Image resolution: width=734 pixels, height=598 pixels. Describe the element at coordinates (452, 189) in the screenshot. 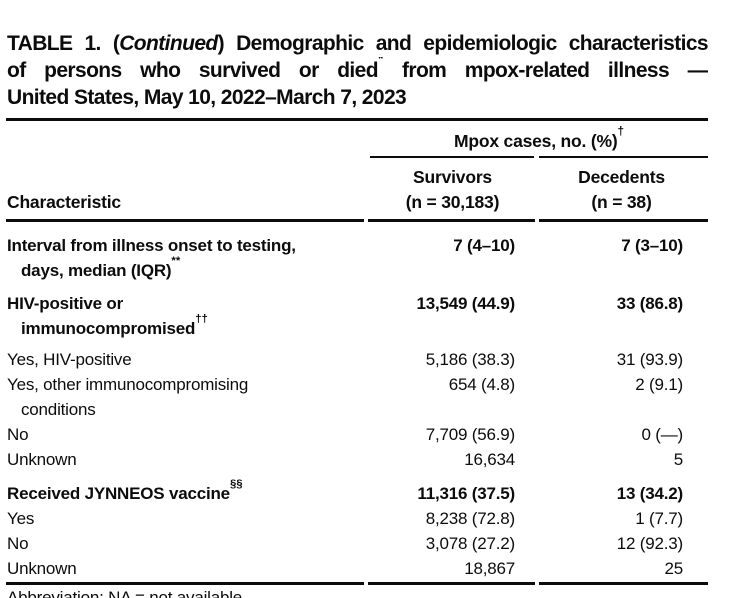

I see `column-header-survivors: Survivors (n = 30,183)` at that location.